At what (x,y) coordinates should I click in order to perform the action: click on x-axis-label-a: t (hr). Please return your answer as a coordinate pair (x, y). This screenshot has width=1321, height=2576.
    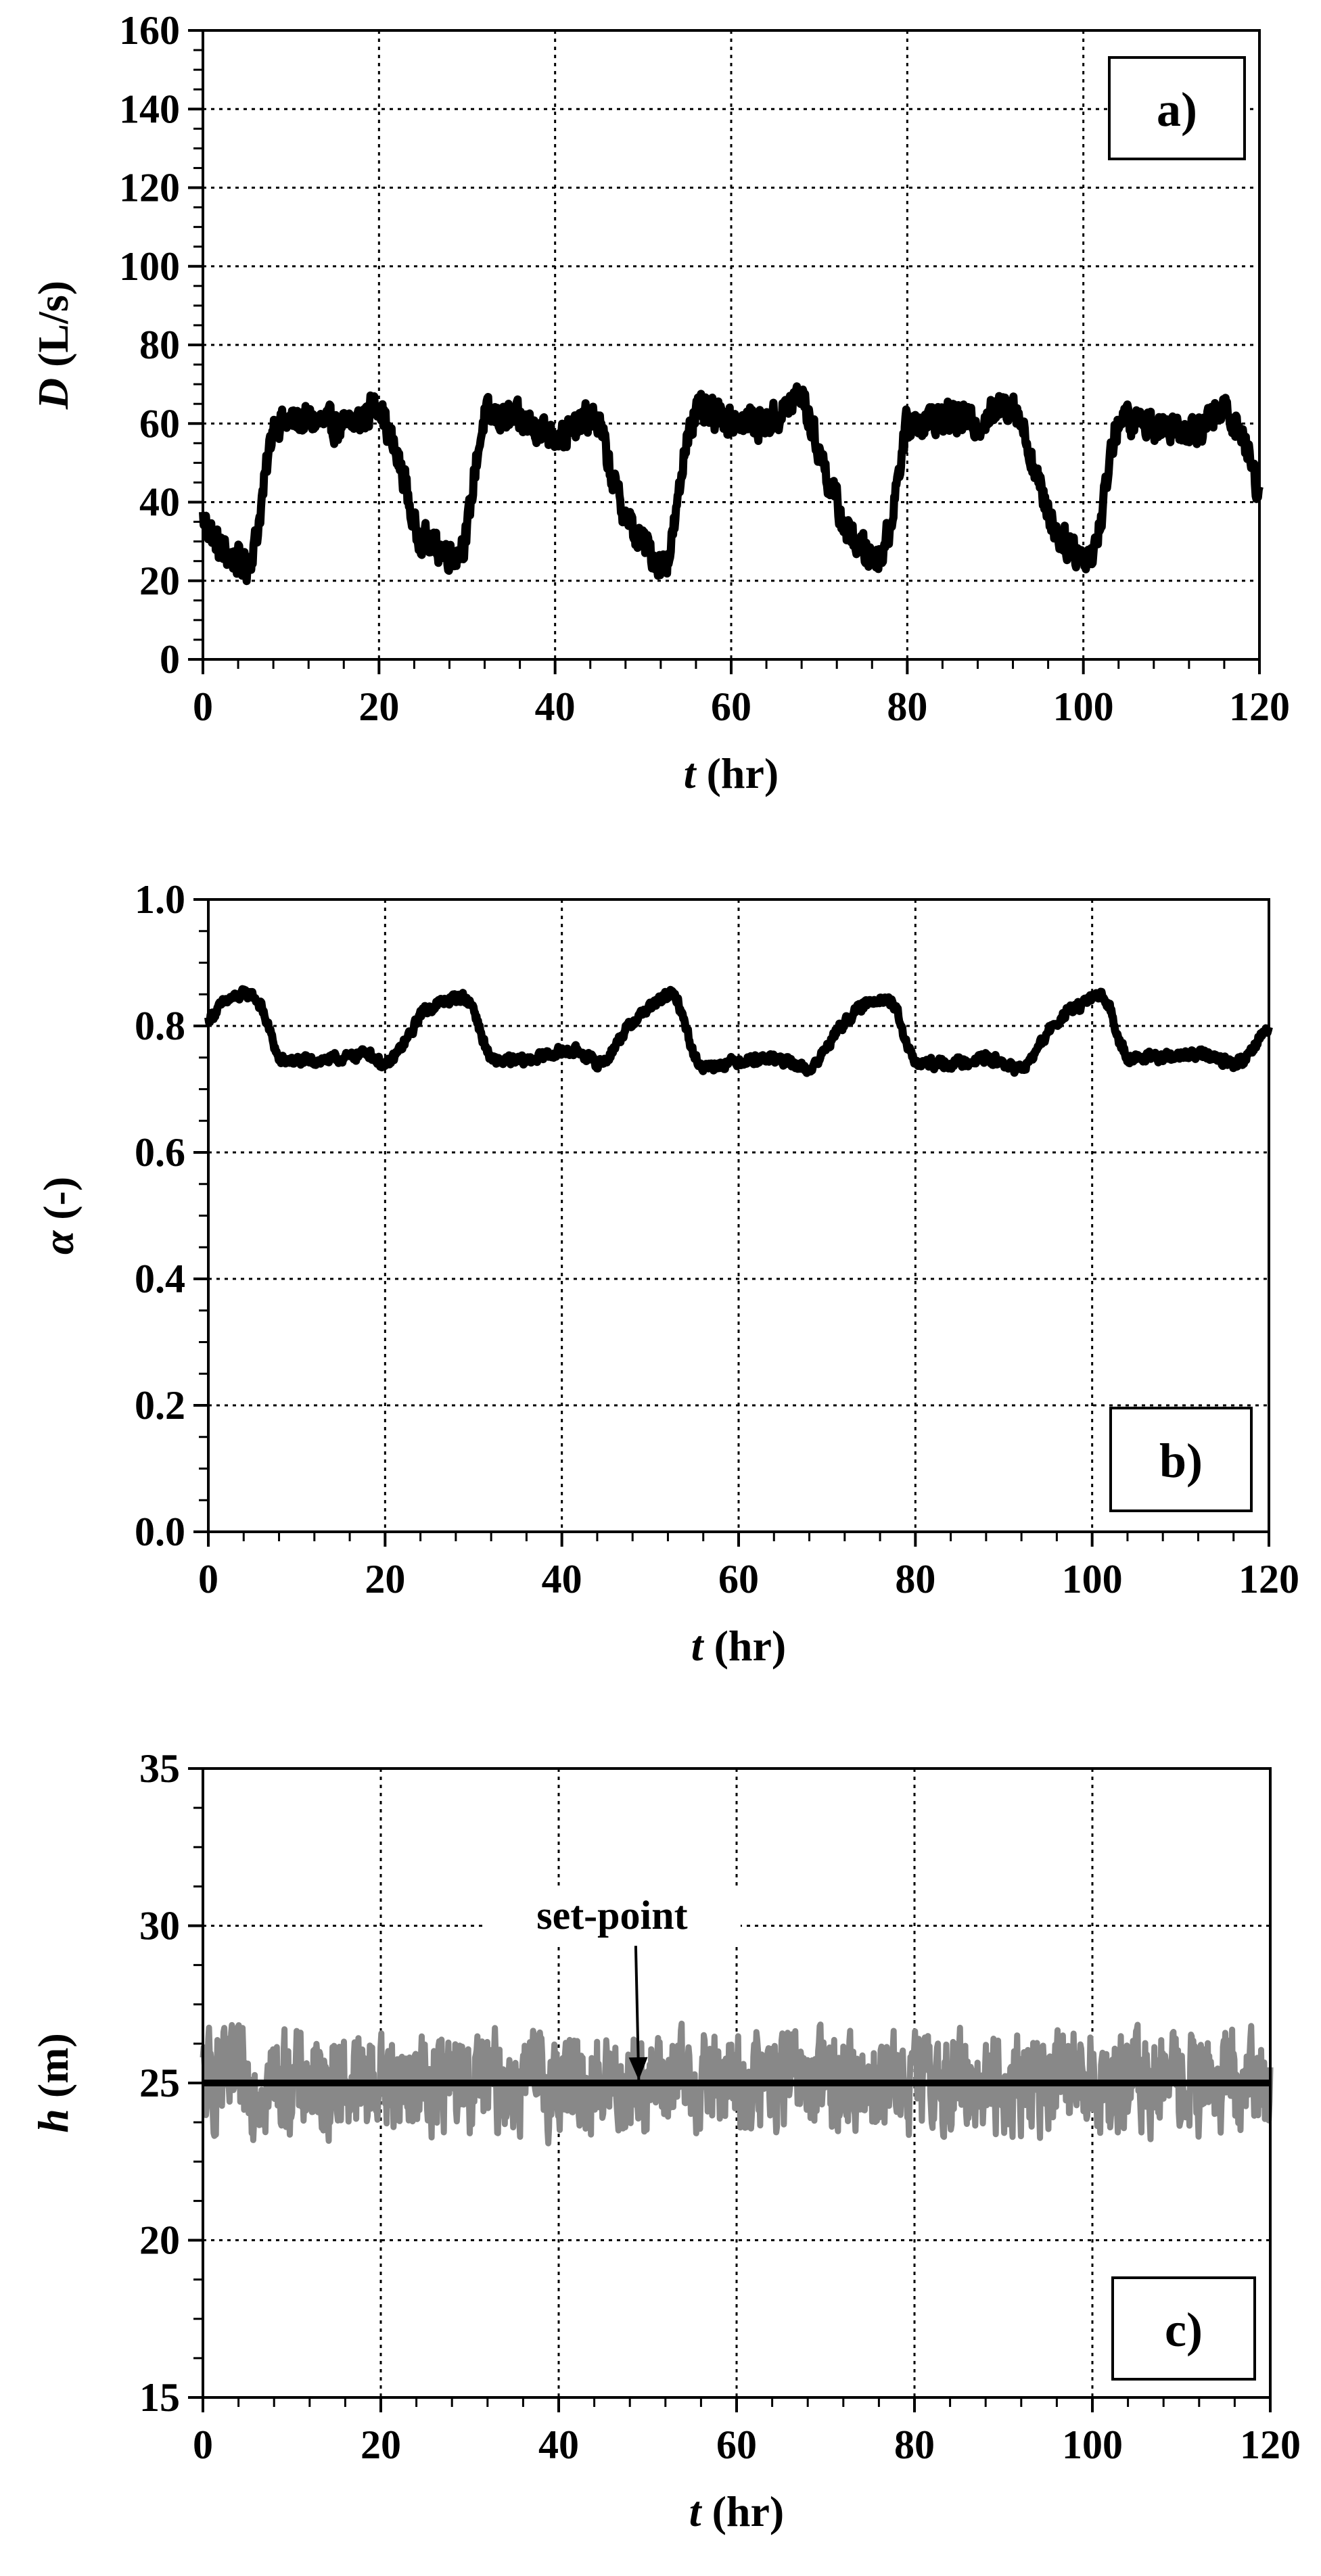
    Looking at the image, I should click on (731, 773).